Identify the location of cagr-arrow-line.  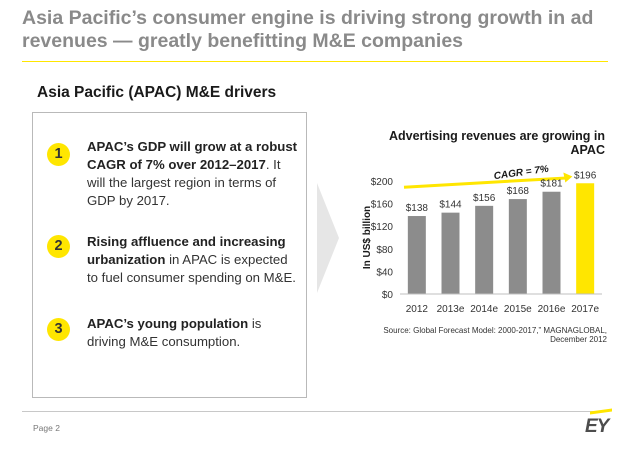
(485, 182).